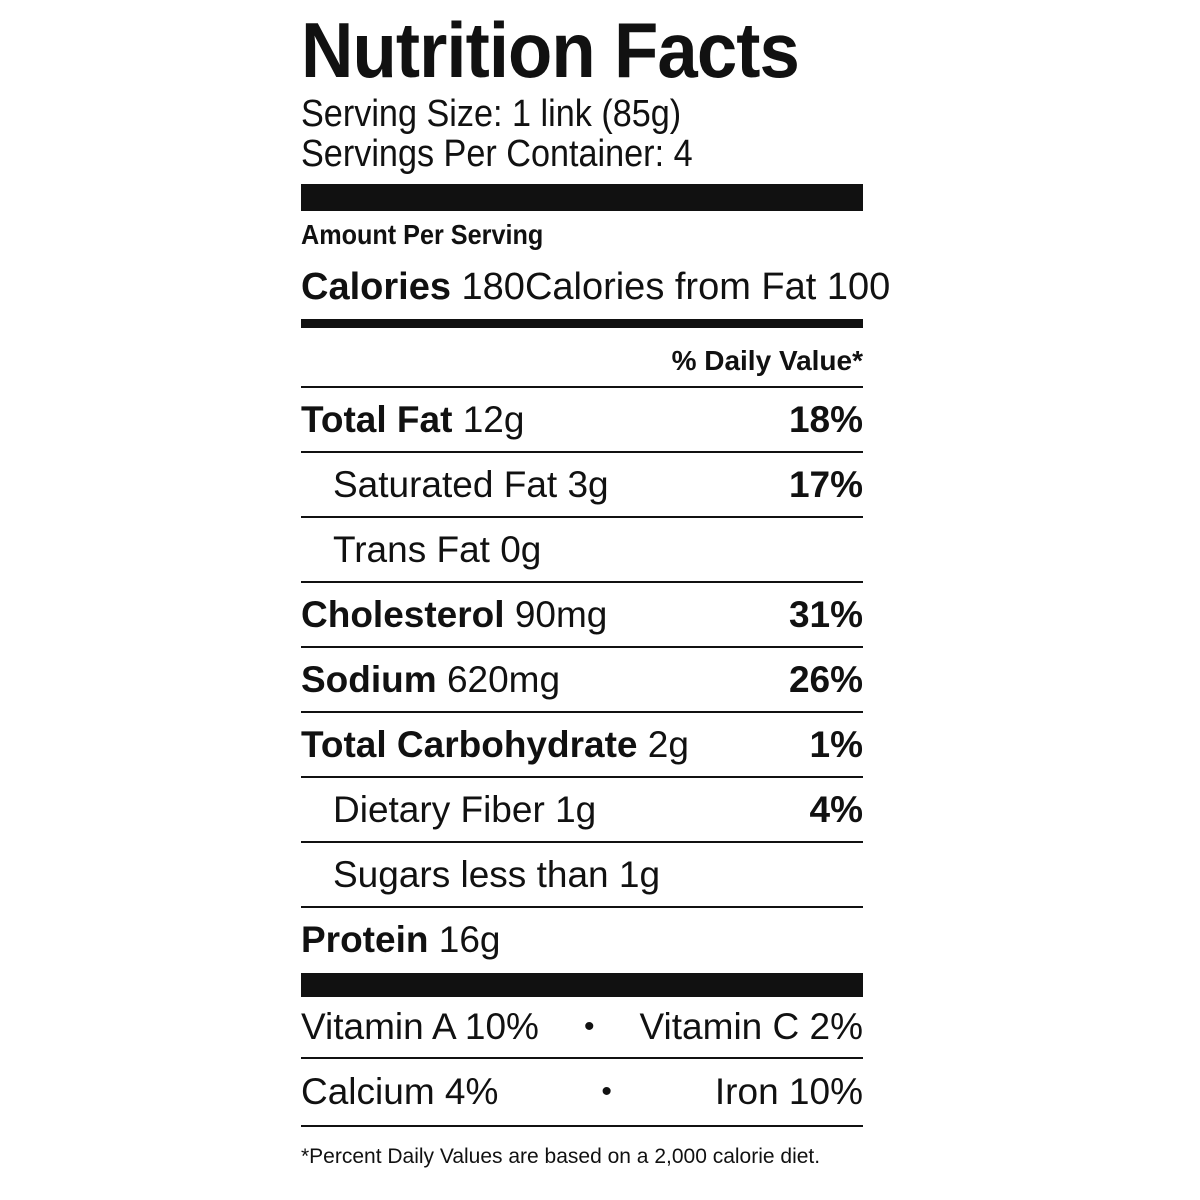  Describe the element at coordinates (493, 287) in the screenshot. I see `calories-value: 180` at that location.